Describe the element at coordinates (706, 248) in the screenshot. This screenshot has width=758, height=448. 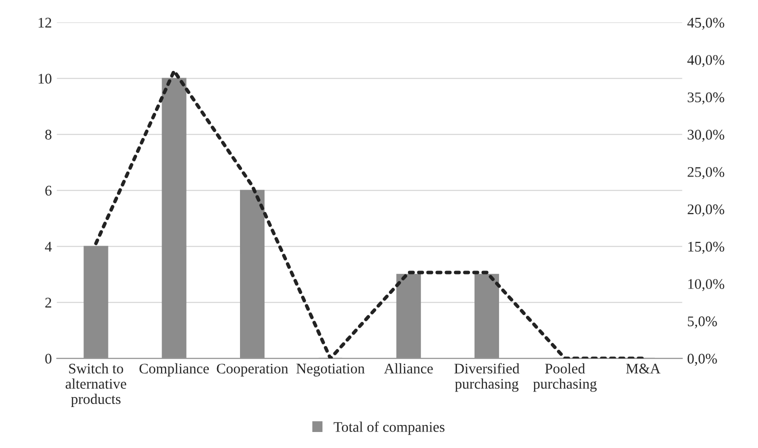
I see `y2-tick-label: 15,0%` at that location.